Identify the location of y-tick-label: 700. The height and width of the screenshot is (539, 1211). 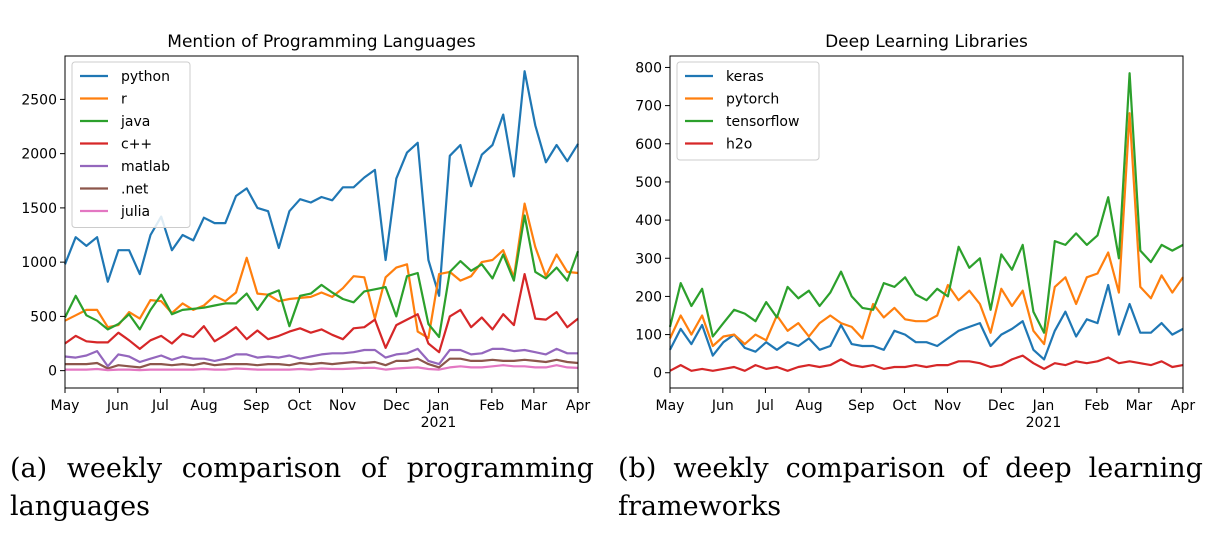
(648, 107).